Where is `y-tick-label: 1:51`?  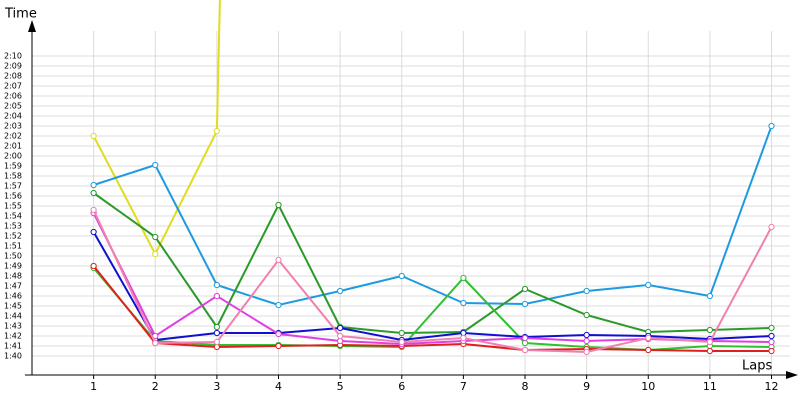
y-tick-label: 1:51 is located at coordinates (13, 246).